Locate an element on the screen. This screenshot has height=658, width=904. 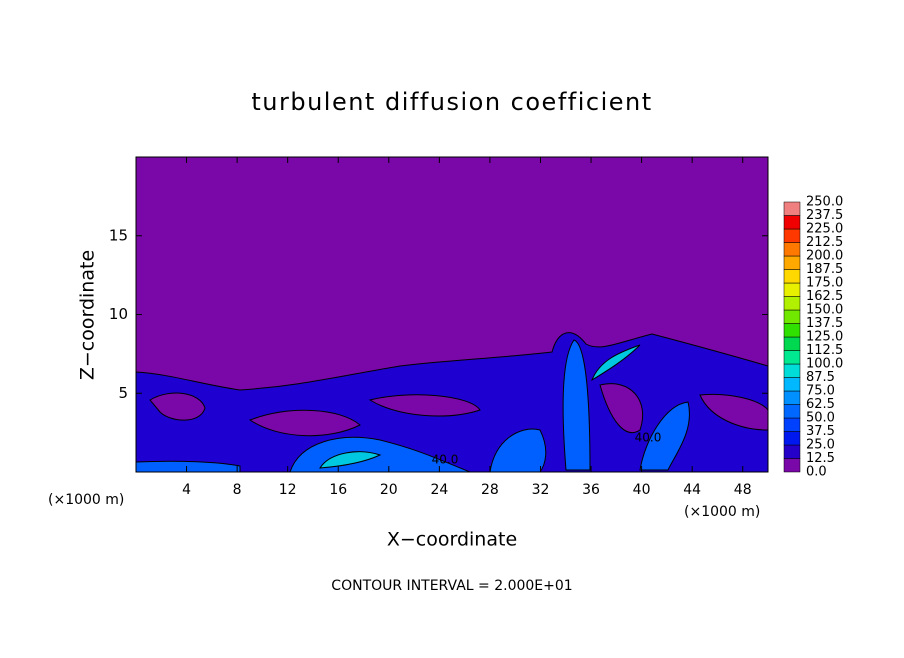
y-tick-label: 15 is located at coordinates (118, 235).